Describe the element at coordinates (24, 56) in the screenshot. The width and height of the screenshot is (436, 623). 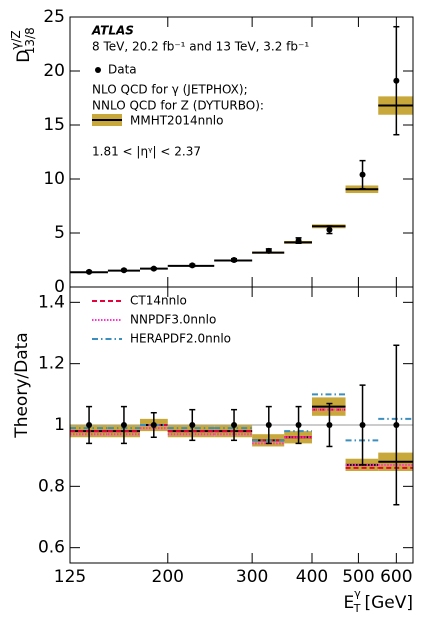
I see `y-title-main: D` at that location.